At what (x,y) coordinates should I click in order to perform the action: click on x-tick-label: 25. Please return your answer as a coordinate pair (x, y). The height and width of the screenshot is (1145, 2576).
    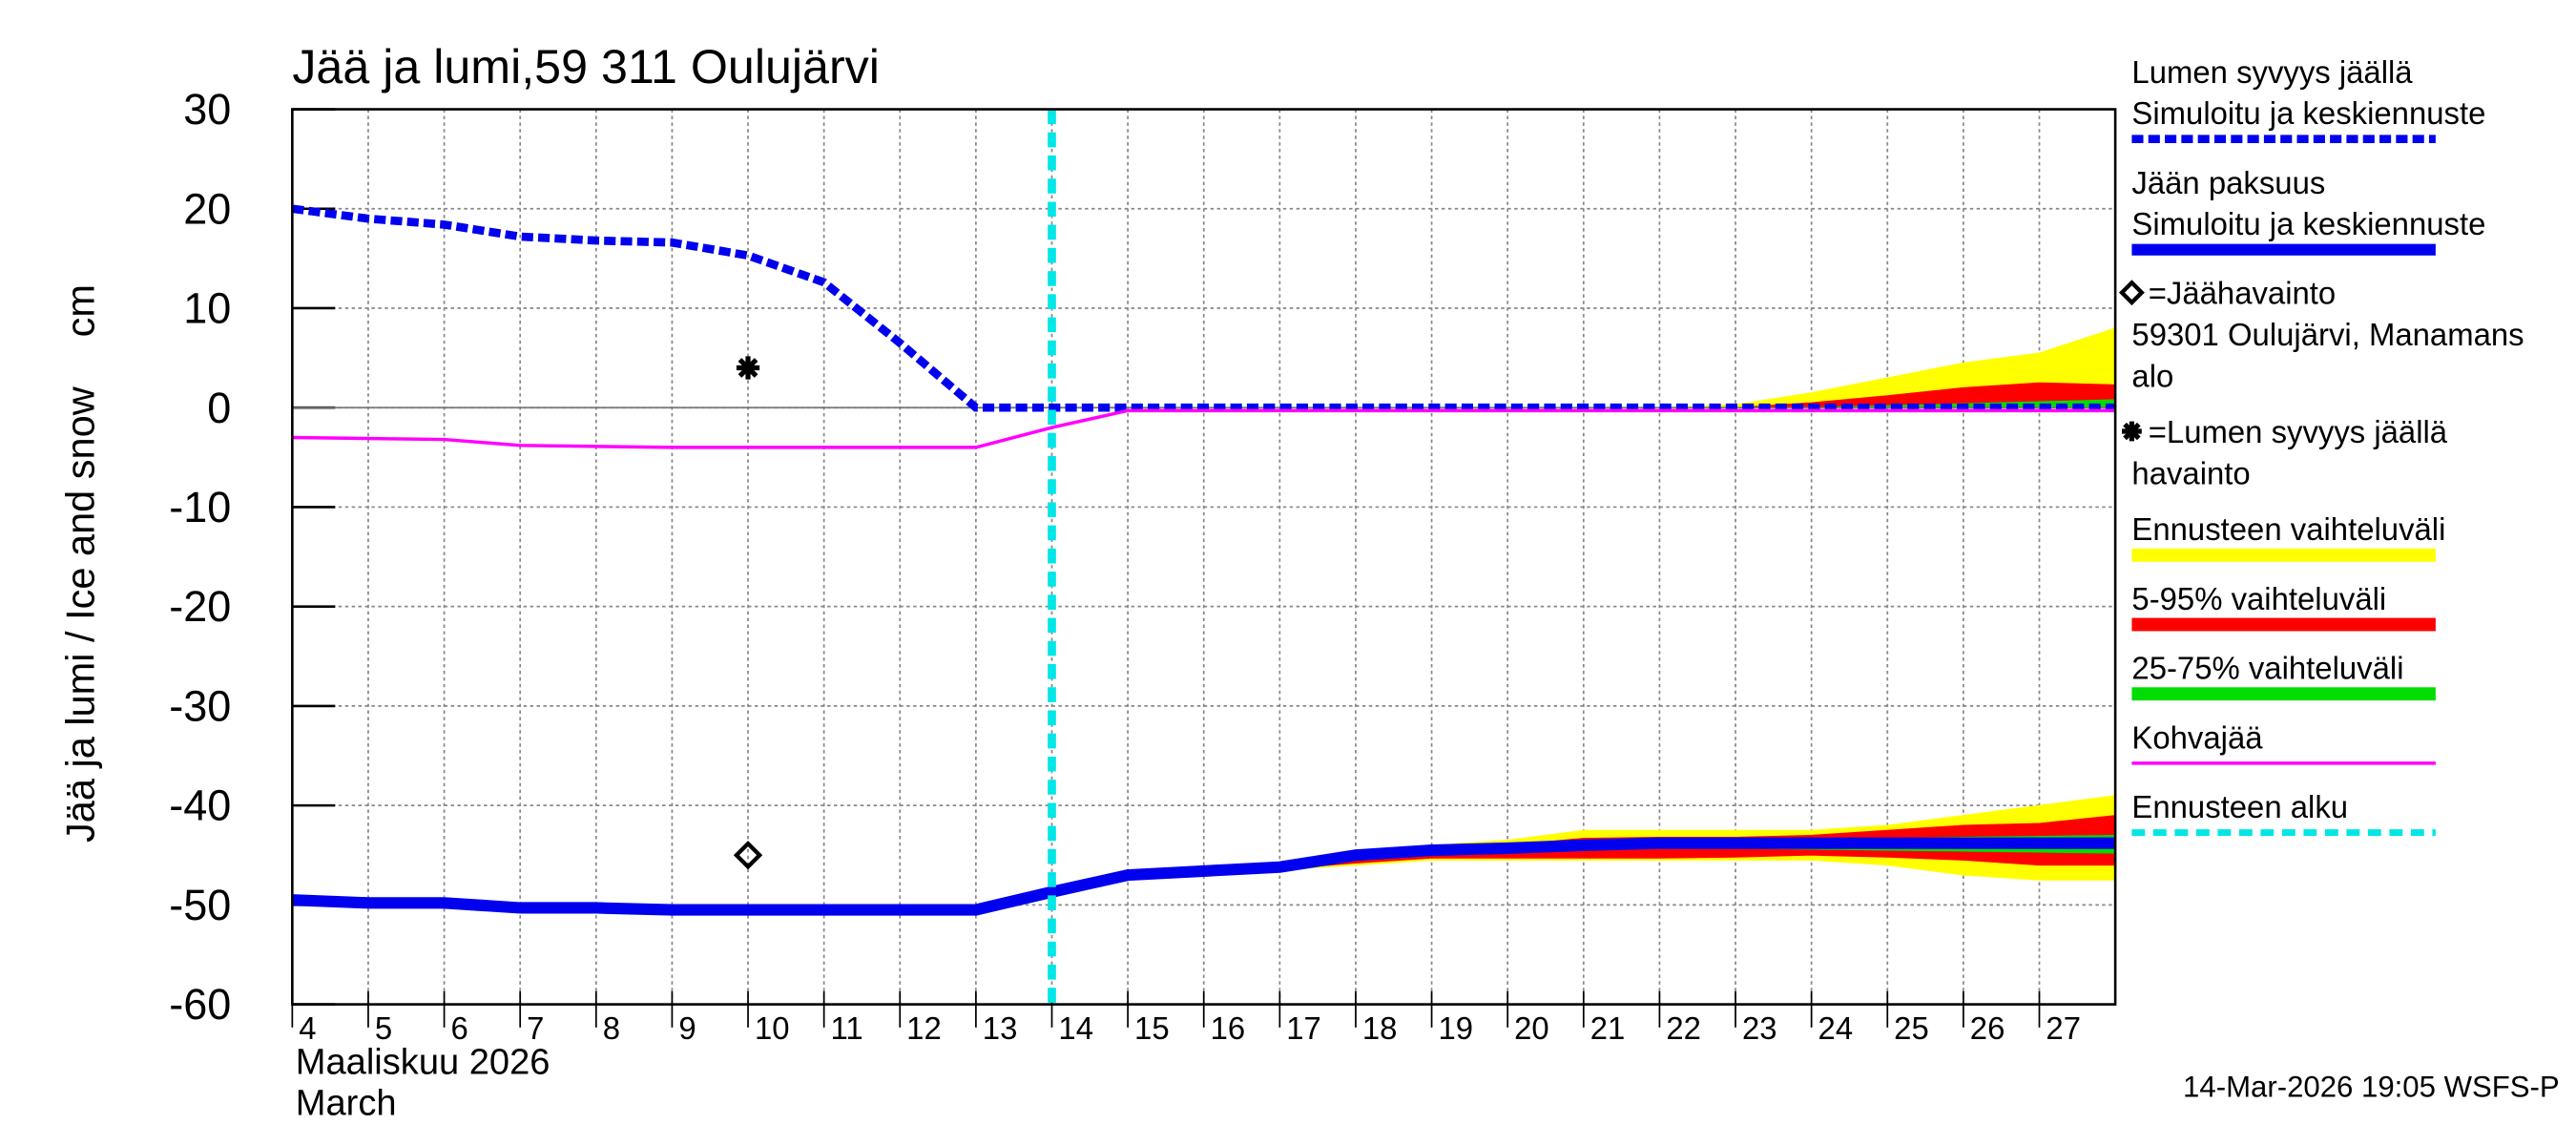
    Looking at the image, I should click on (1911, 1028).